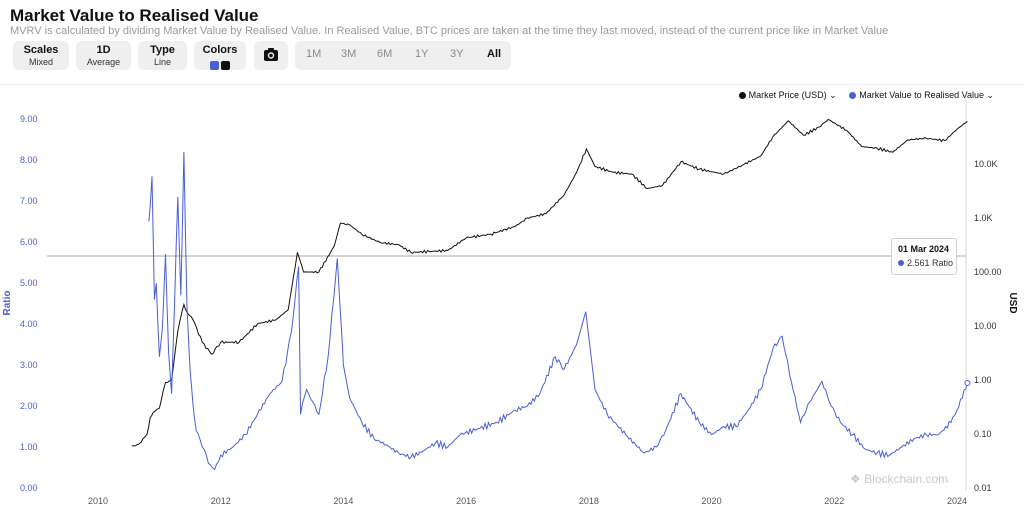  I want to click on watermark-text: Blockchain.com, so click(906, 479).